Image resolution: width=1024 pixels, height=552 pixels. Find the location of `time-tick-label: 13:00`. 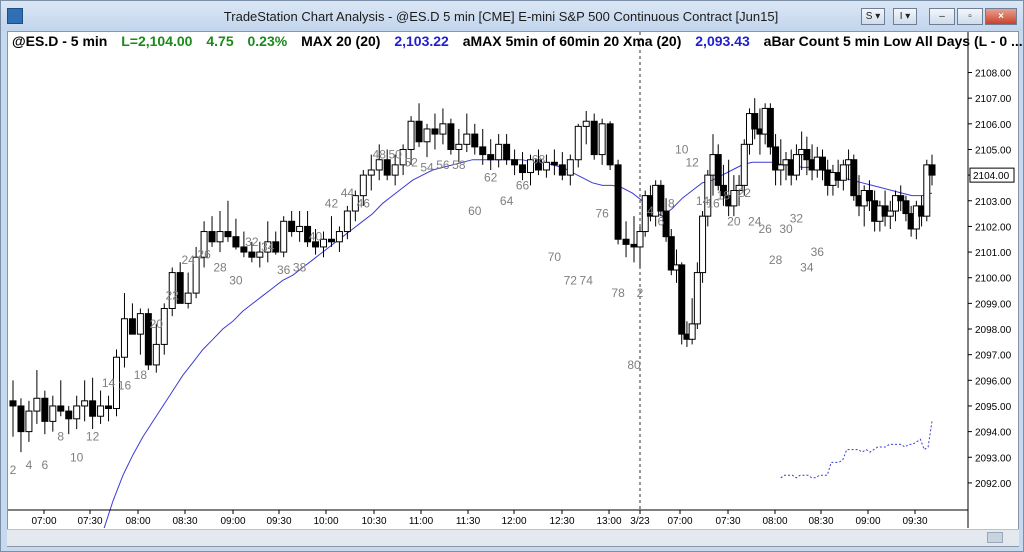

time-tick-label: 13:00 is located at coordinates (608, 521).